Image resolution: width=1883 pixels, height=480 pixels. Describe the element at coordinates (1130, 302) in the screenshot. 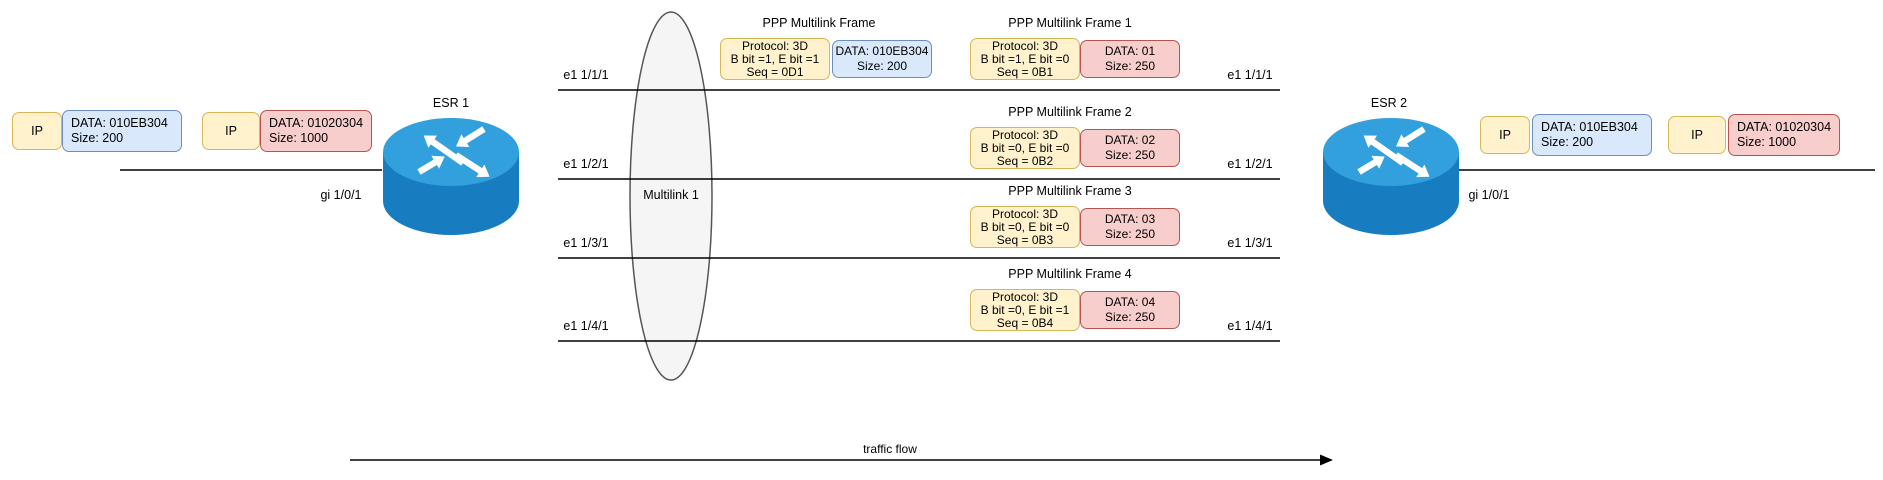

I see `frame-data-value: DATA: 04` at that location.